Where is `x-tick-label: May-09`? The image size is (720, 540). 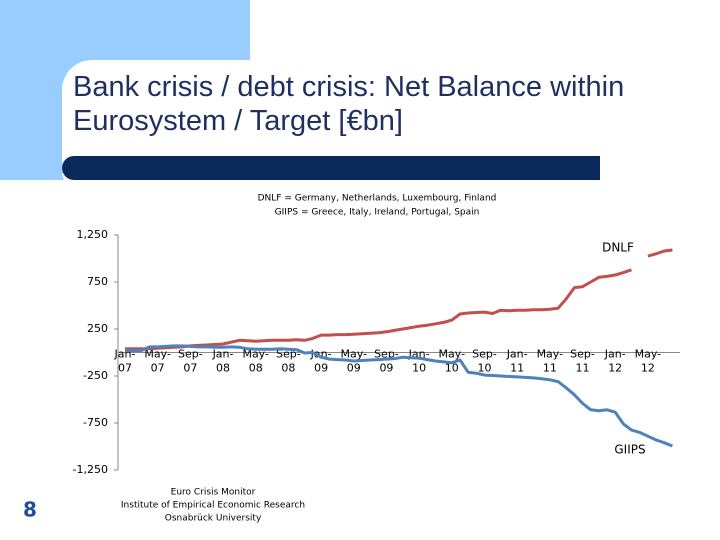 x-tick-label: May-09 is located at coordinates (353, 361).